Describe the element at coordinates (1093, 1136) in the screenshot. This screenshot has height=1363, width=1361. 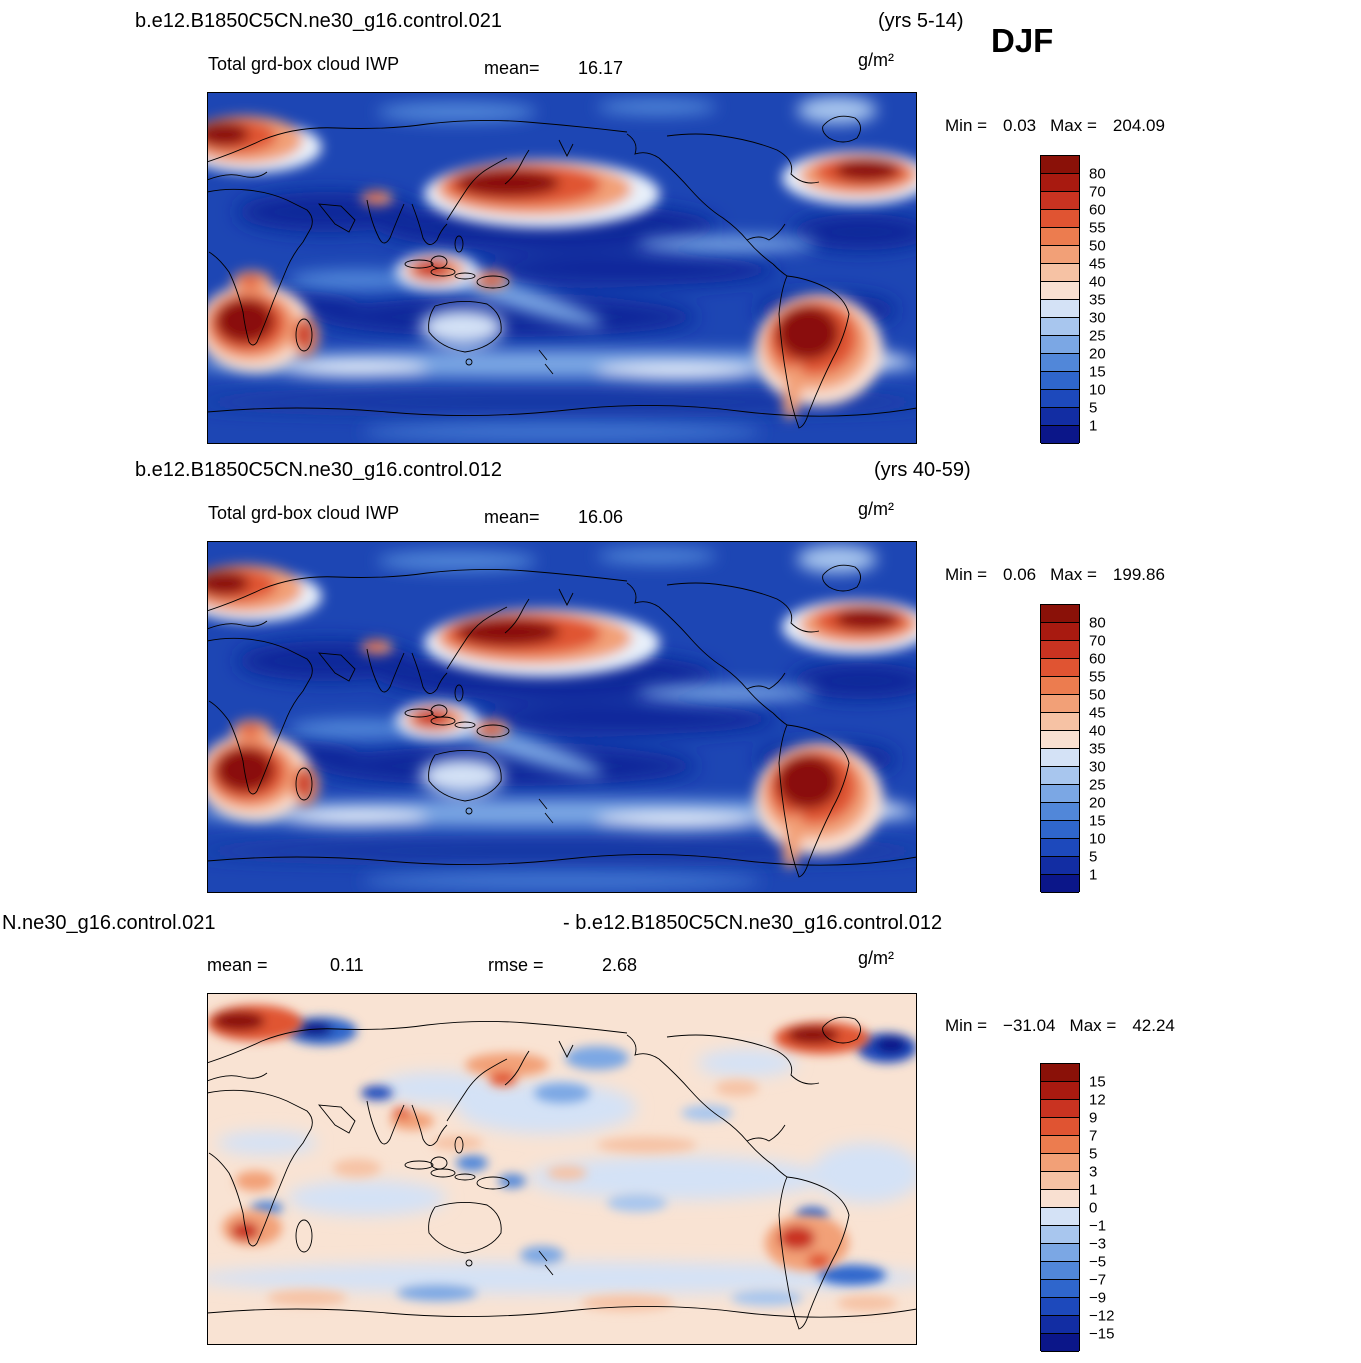
I see `colorbar-tick-label: 7` at that location.